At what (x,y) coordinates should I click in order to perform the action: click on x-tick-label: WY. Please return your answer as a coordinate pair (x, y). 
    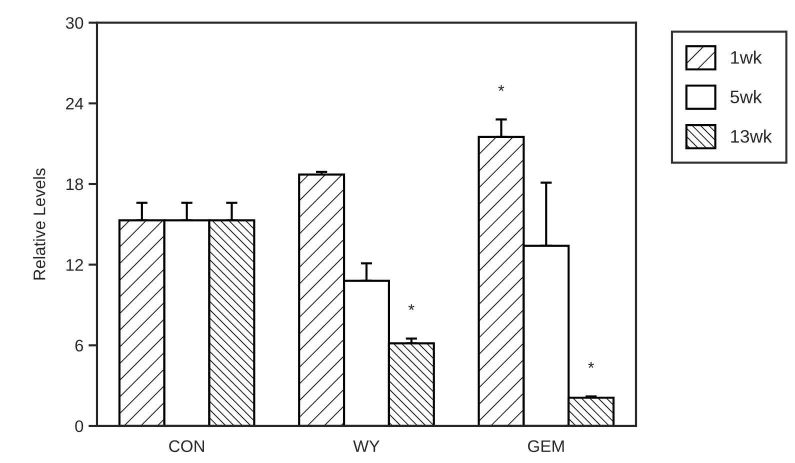
    Looking at the image, I should click on (366, 446).